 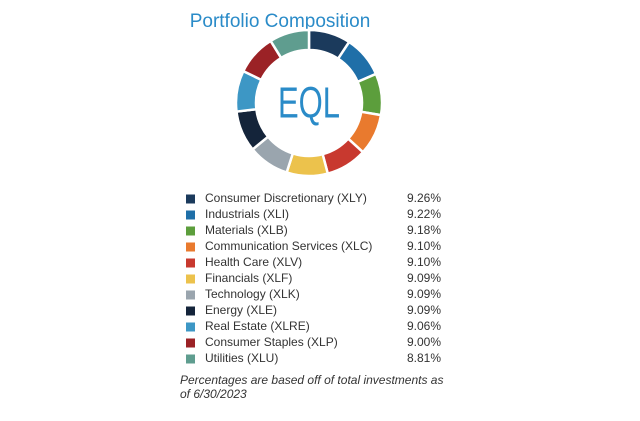 I want to click on value-label: 8.81%, so click(x=424, y=358).